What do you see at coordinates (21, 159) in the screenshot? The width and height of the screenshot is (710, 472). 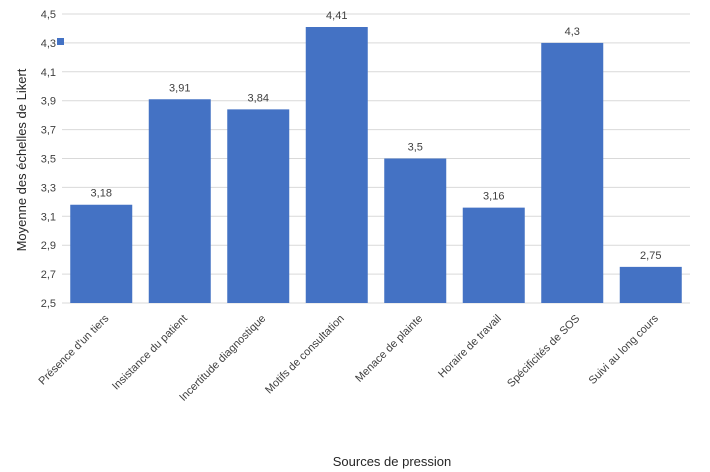 I see `y-axis-title: Moyenne des échelles de Likert` at bounding box center [21, 159].